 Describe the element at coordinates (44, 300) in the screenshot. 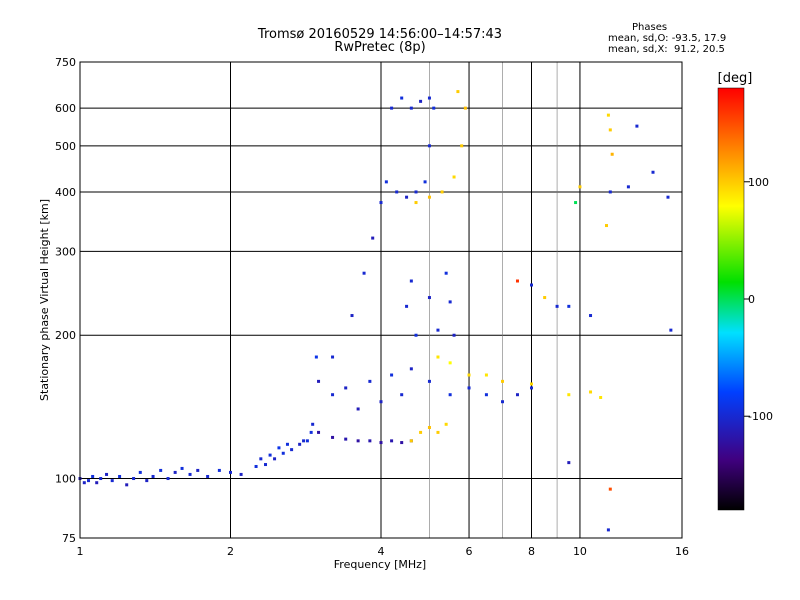

I see `y-axis-label: Stationary phase Virtual Height [km]` at that location.